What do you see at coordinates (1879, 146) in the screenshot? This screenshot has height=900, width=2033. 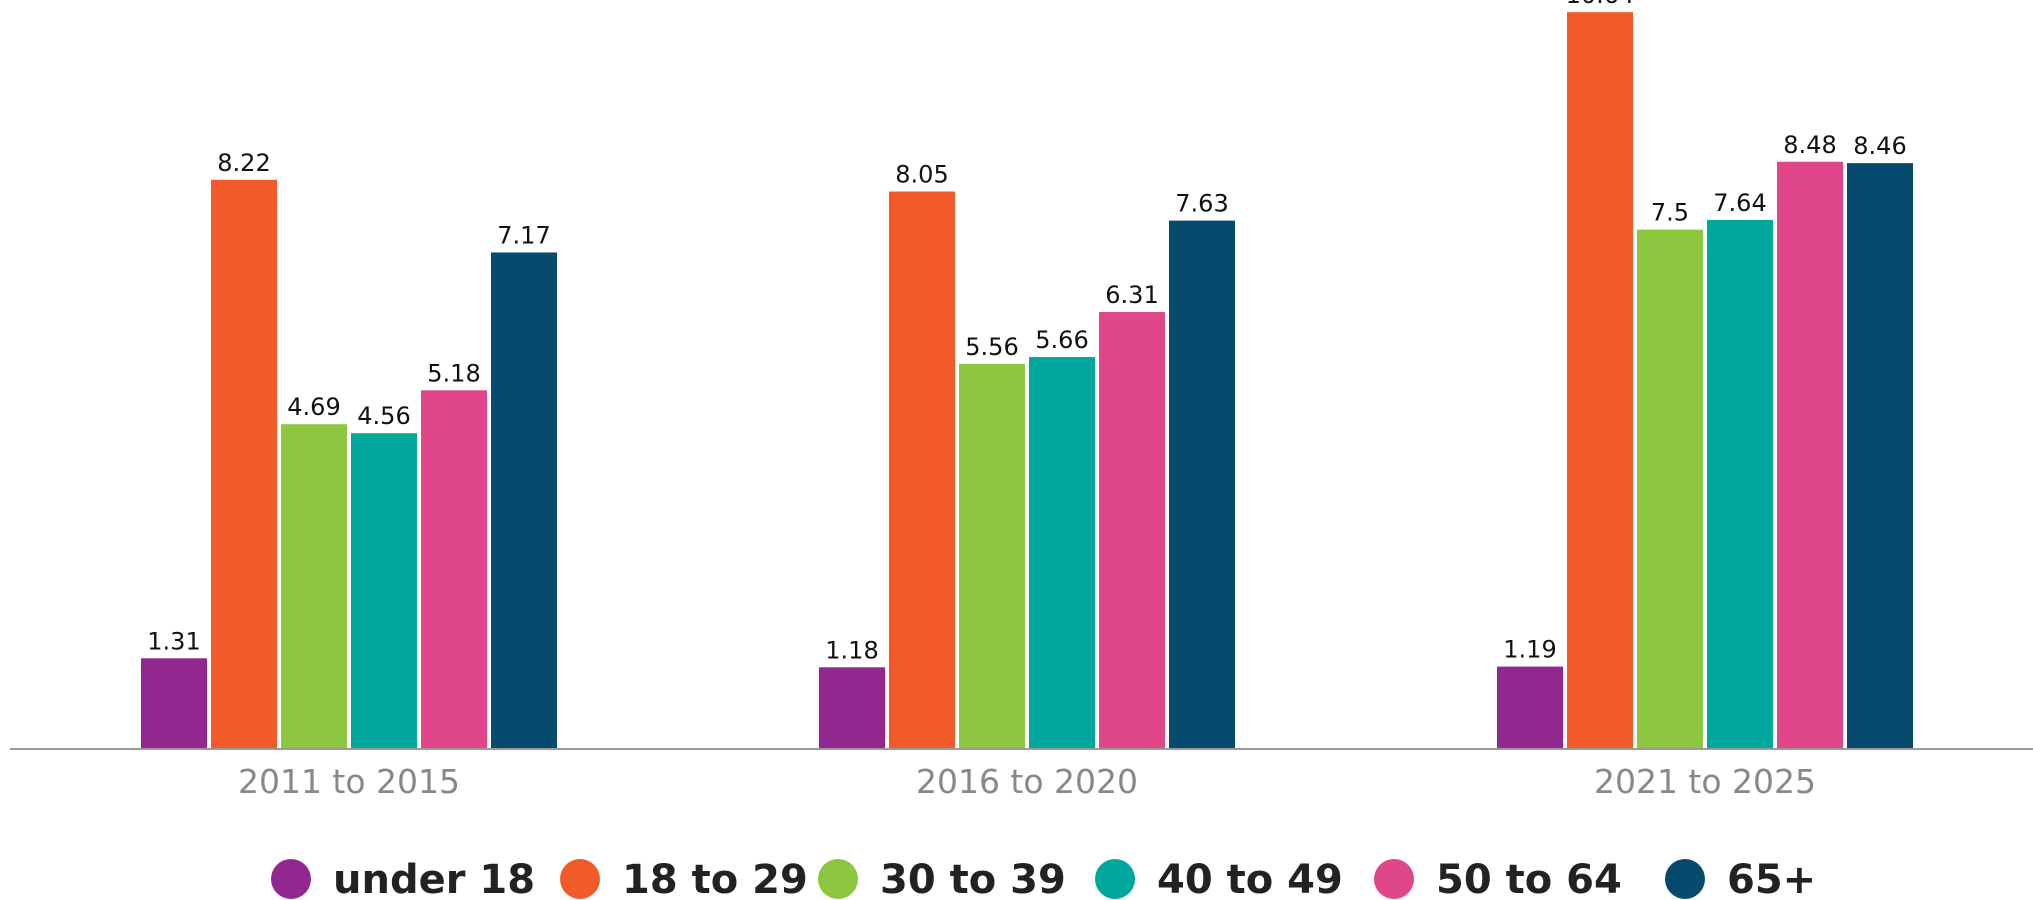 I see `data-label: 8.46` at bounding box center [1879, 146].